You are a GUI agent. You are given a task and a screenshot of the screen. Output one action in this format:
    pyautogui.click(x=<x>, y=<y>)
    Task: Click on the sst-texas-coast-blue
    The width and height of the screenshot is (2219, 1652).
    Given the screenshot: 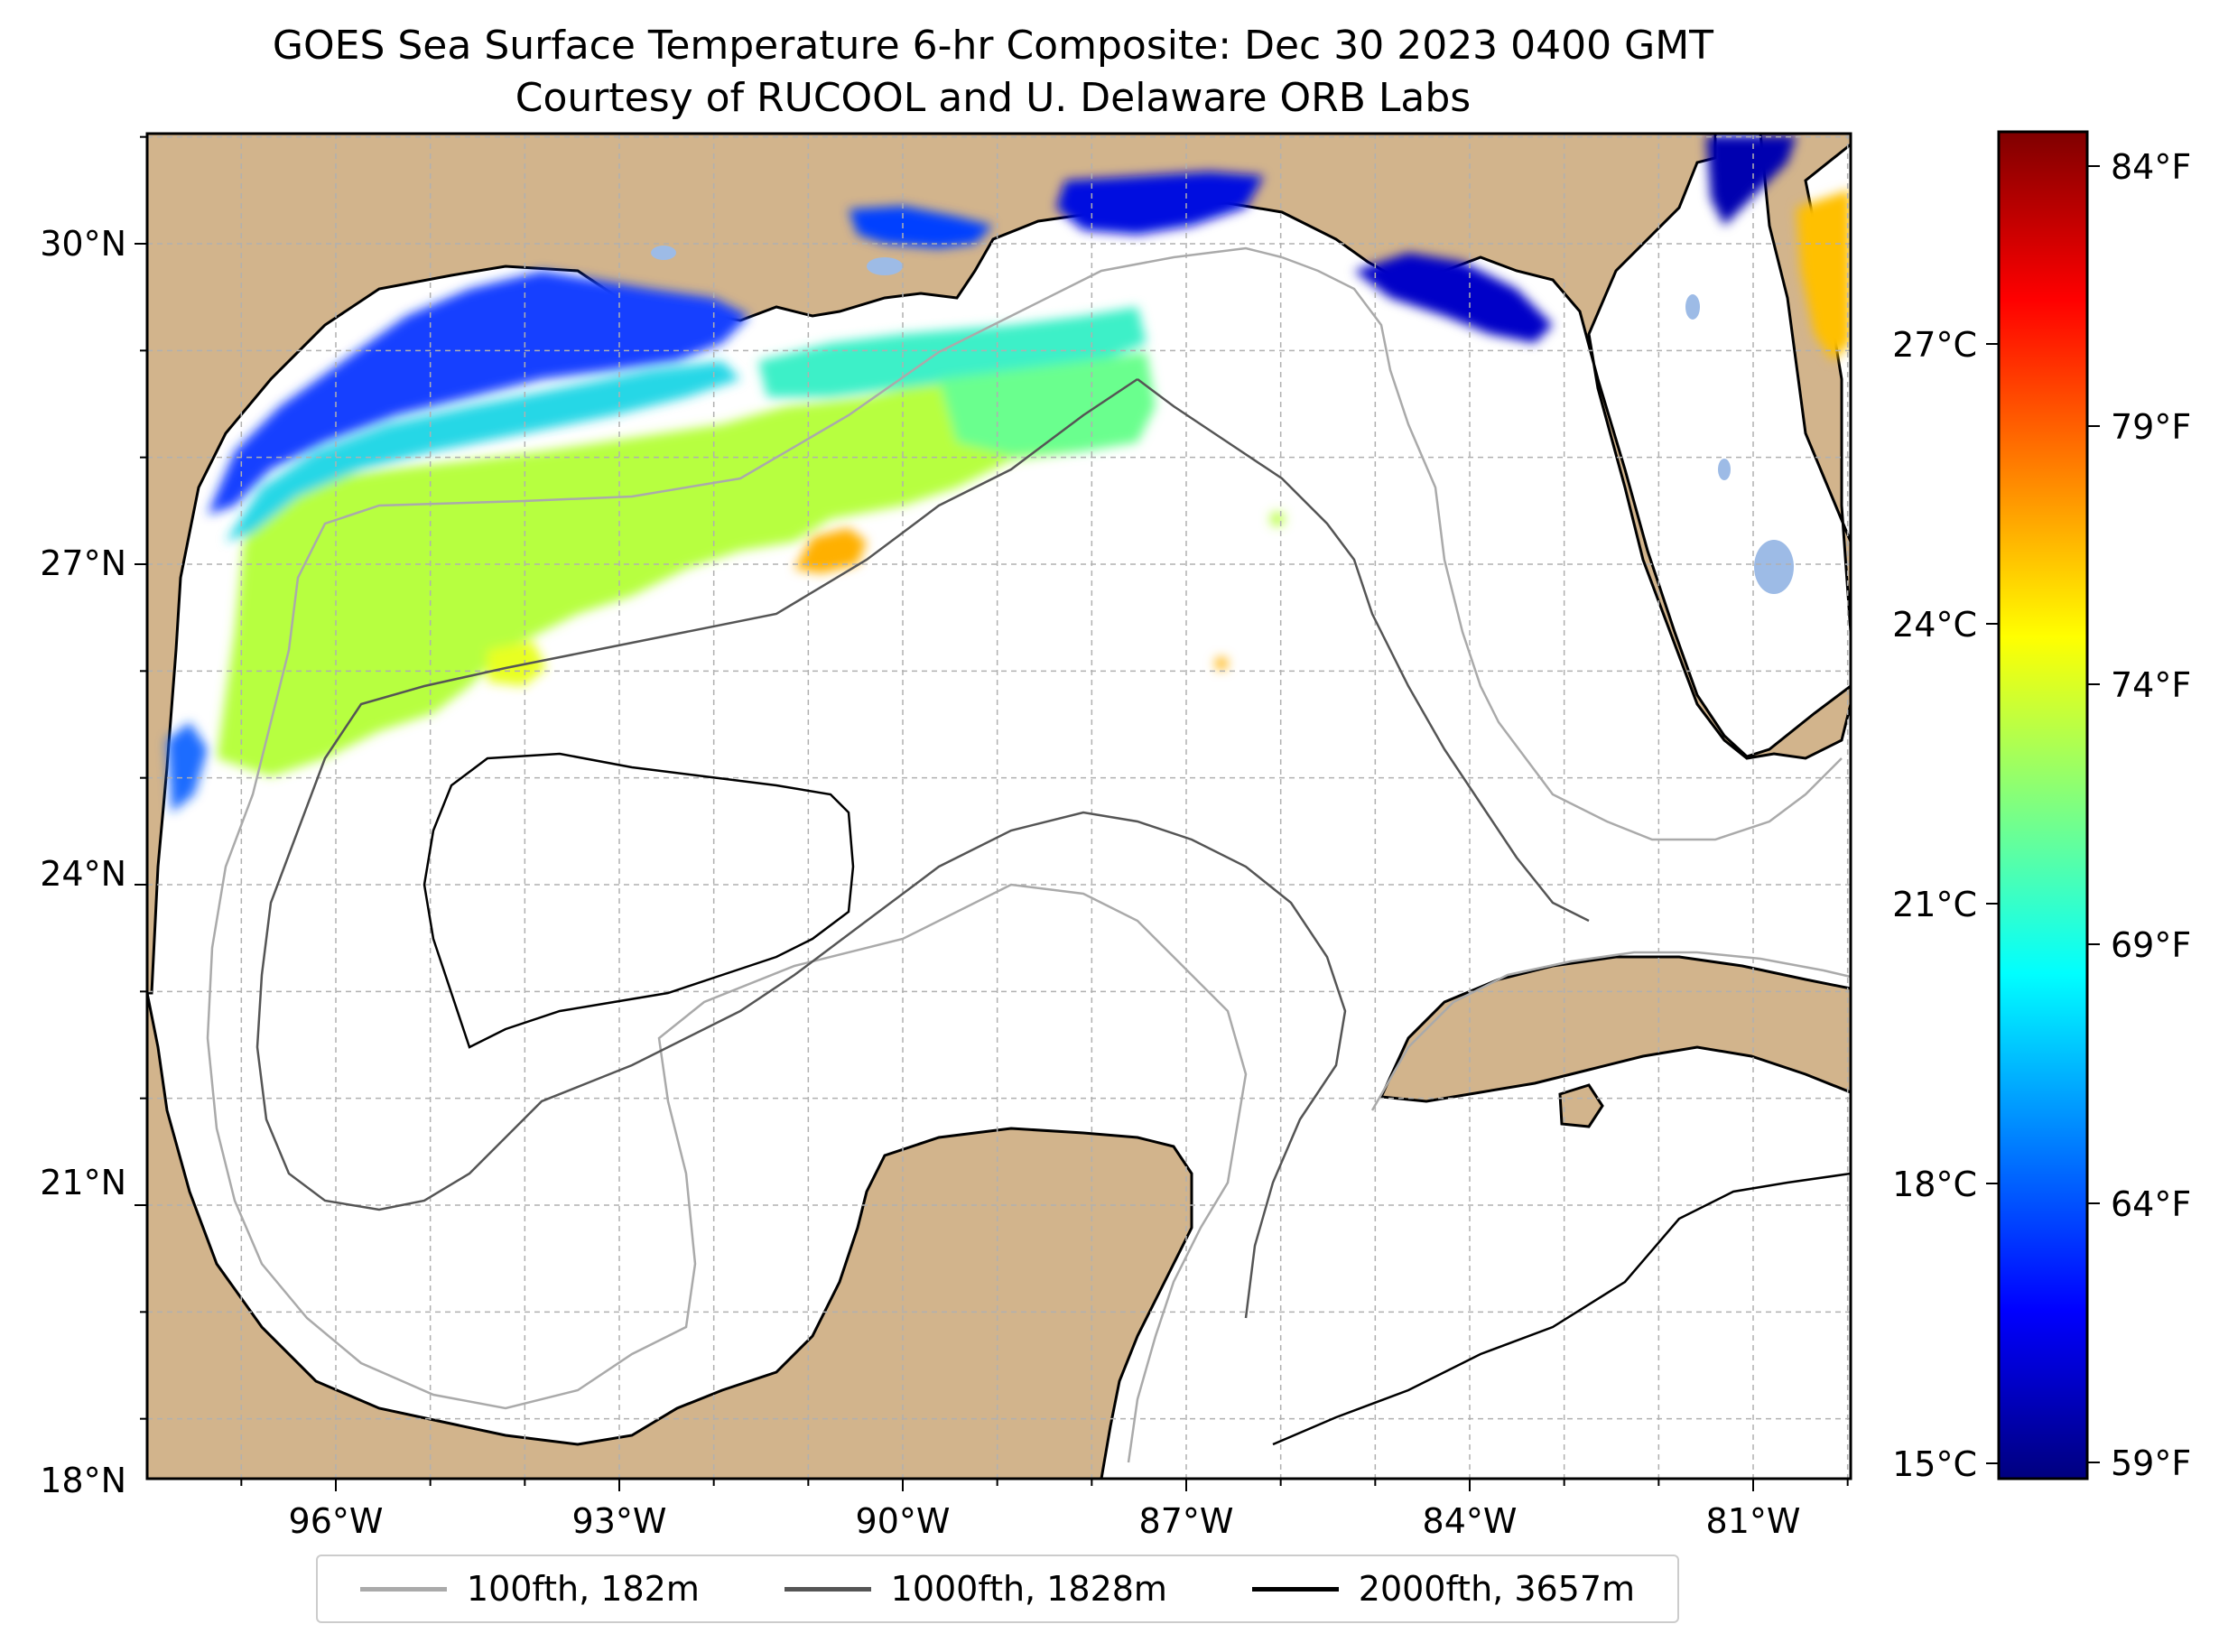 What is the action you would take?
    pyautogui.click(x=187, y=767)
    